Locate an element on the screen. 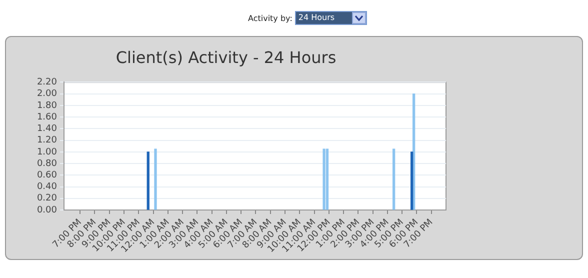 This screenshot has height=278, width=588. y-tick-label: 1.60 is located at coordinates (47, 117).